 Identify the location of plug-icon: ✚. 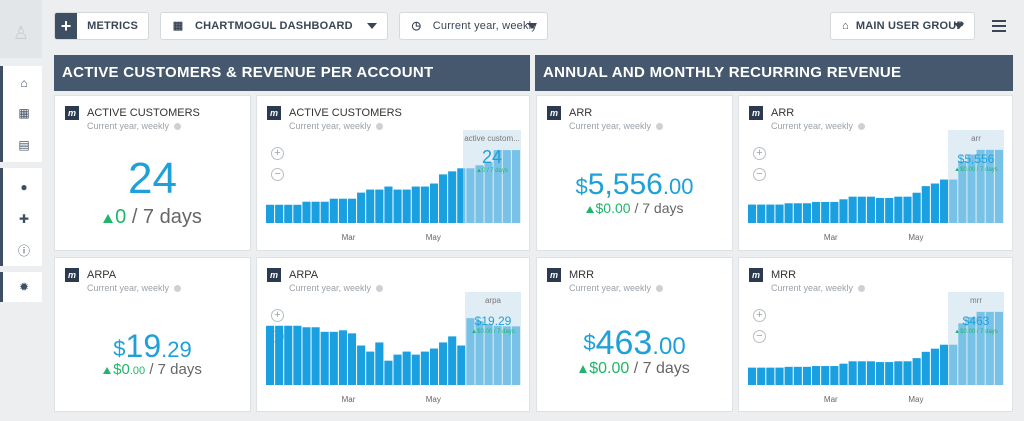
(24, 219).